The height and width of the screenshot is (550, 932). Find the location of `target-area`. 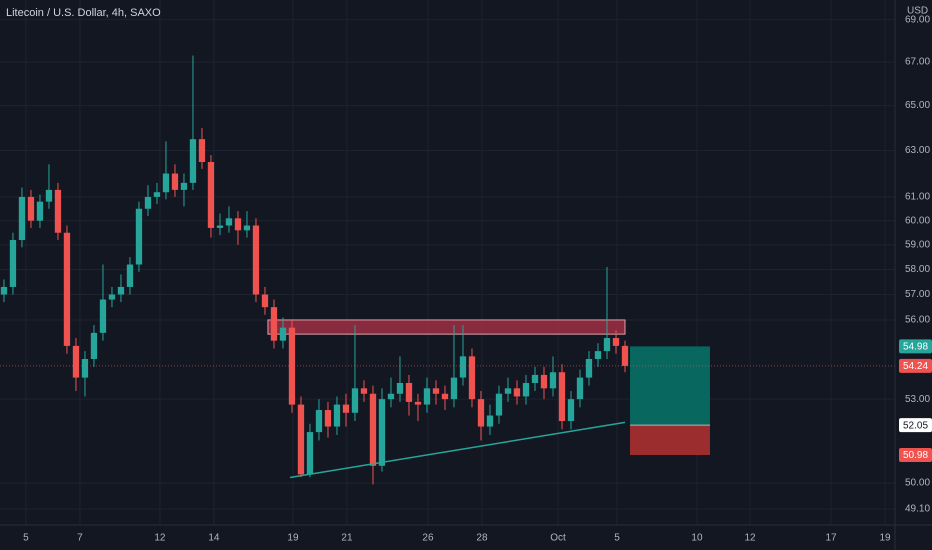

target-area is located at coordinates (670, 386).